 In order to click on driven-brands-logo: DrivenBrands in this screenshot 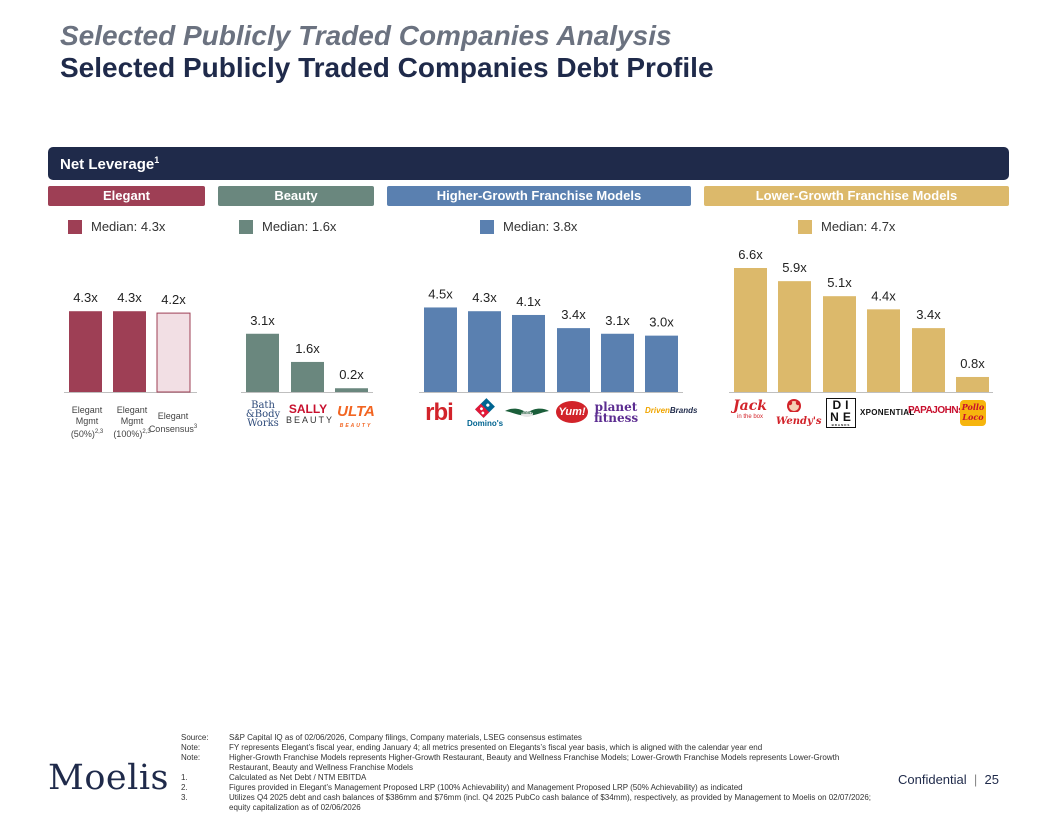, I will do `click(671, 410)`.